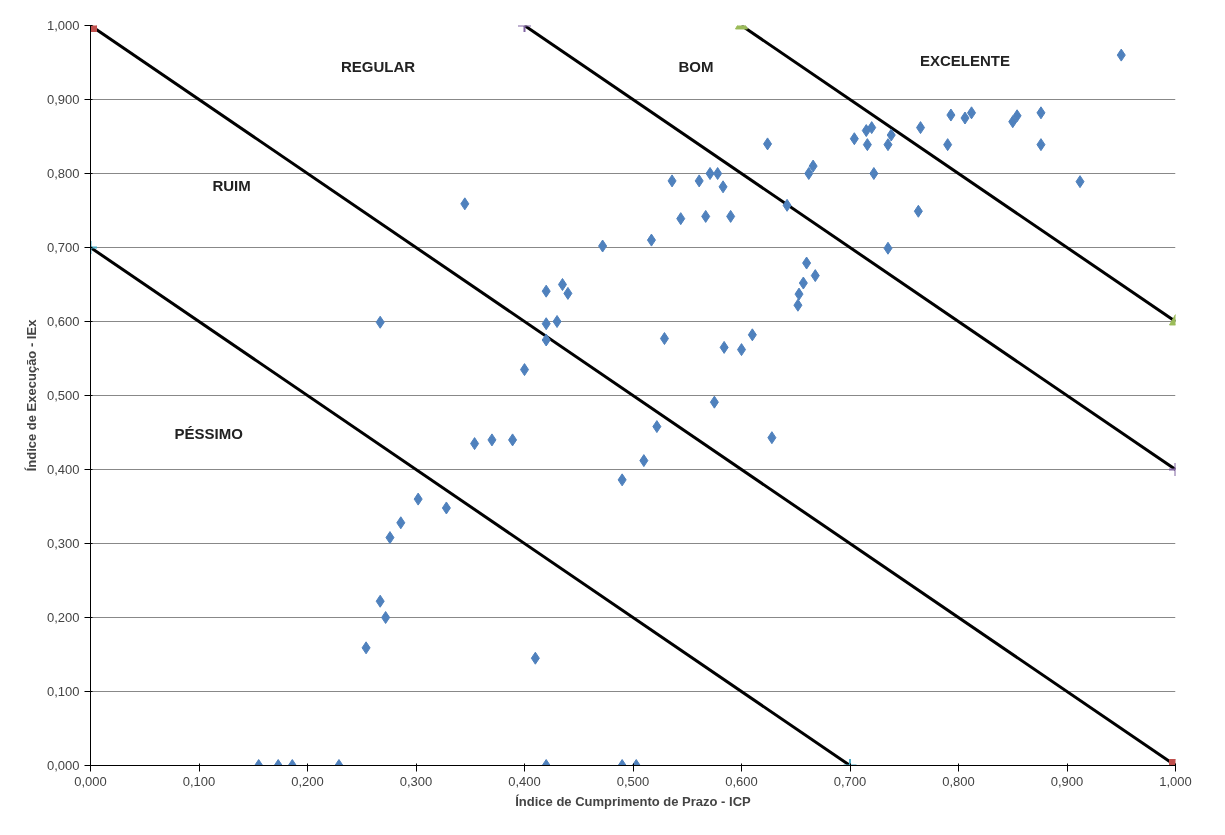  I want to click on y-tick-label: 0,400, so click(63, 469).